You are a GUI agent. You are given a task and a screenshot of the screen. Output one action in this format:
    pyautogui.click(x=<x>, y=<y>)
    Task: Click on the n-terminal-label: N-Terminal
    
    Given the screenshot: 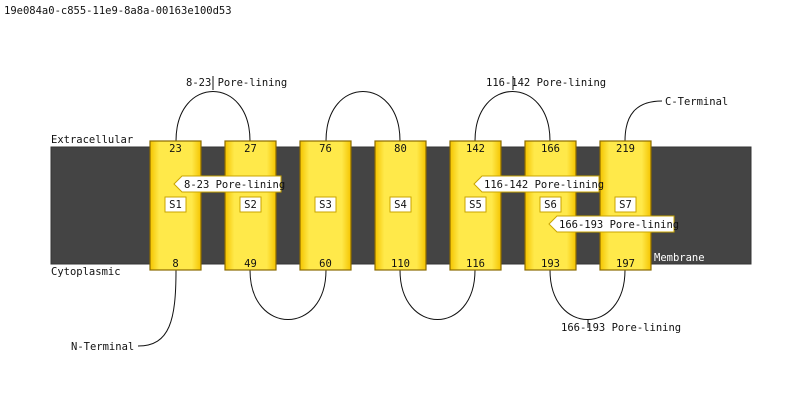 What is the action you would take?
    pyautogui.click(x=102, y=347)
    